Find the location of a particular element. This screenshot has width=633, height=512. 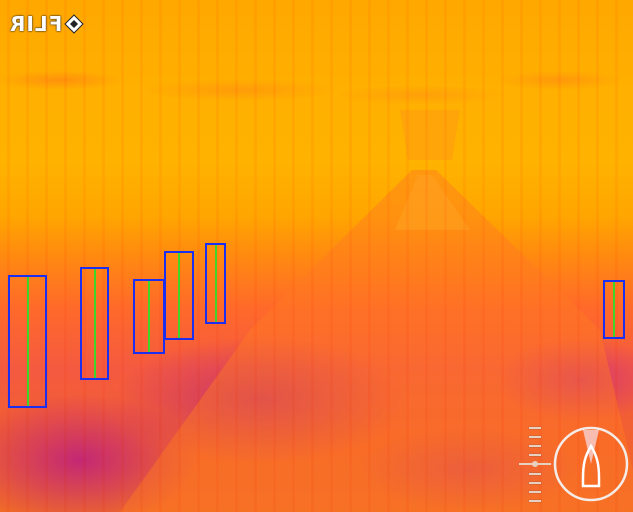

horizon-marker-icon is located at coordinates (535, 464).